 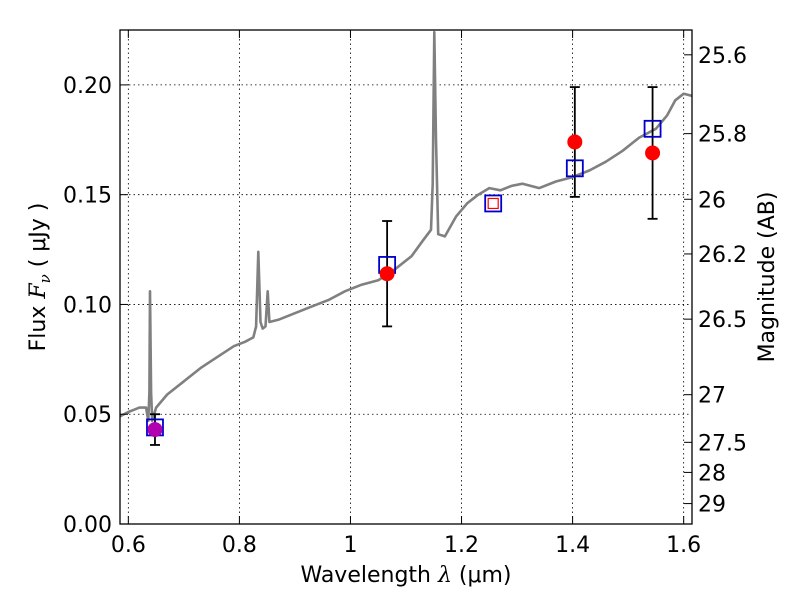 What do you see at coordinates (87, 86) in the screenshot?
I see `y-tick-label: 0.20` at bounding box center [87, 86].